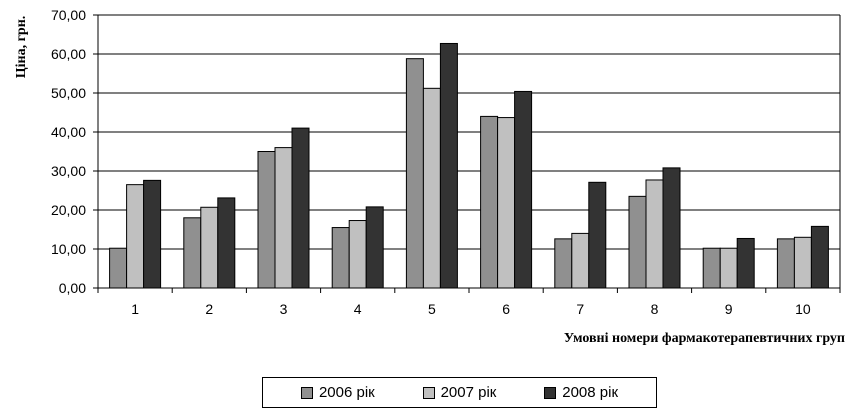 This screenshot has height=414, width=850. I want to click on legend-item-2006: 2006 рік, so click(337, 392).